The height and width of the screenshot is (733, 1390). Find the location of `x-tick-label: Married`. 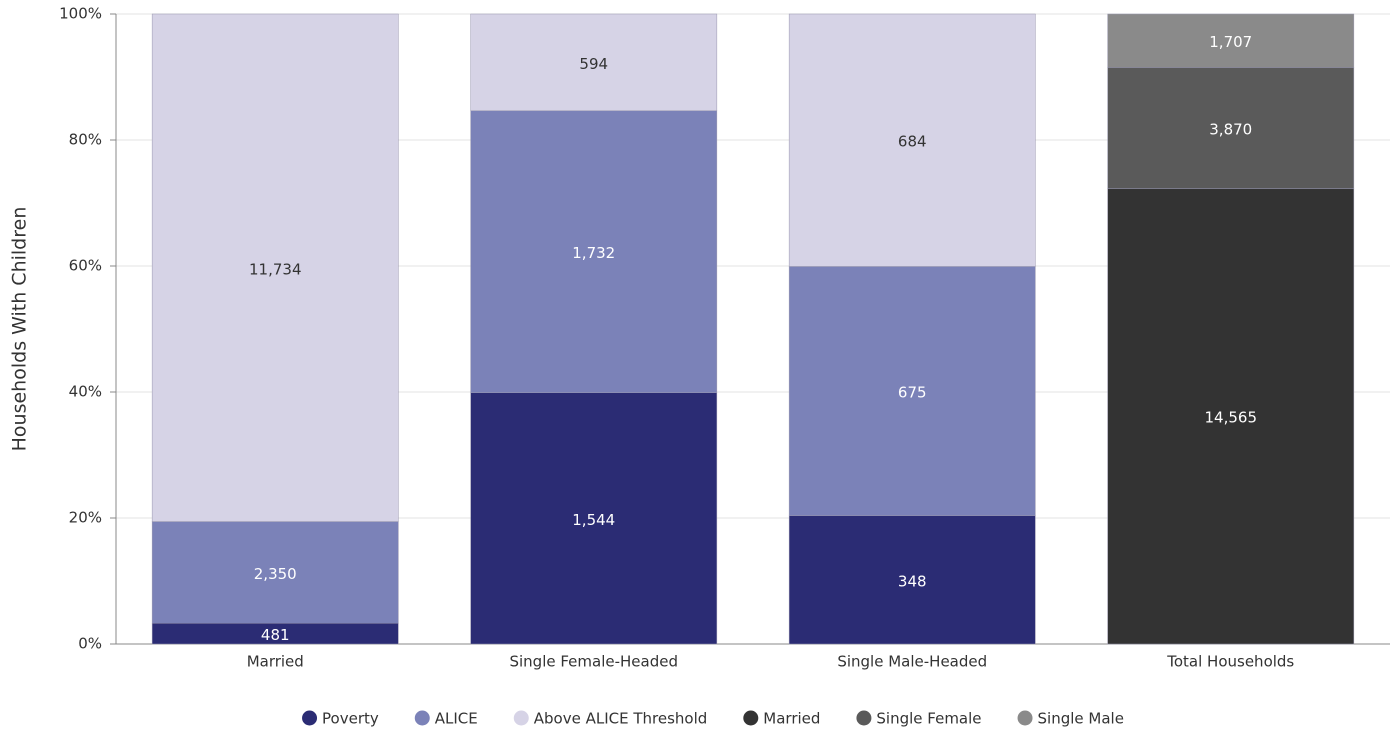

x-tick-label: Married is located at coordinates (275, 662).